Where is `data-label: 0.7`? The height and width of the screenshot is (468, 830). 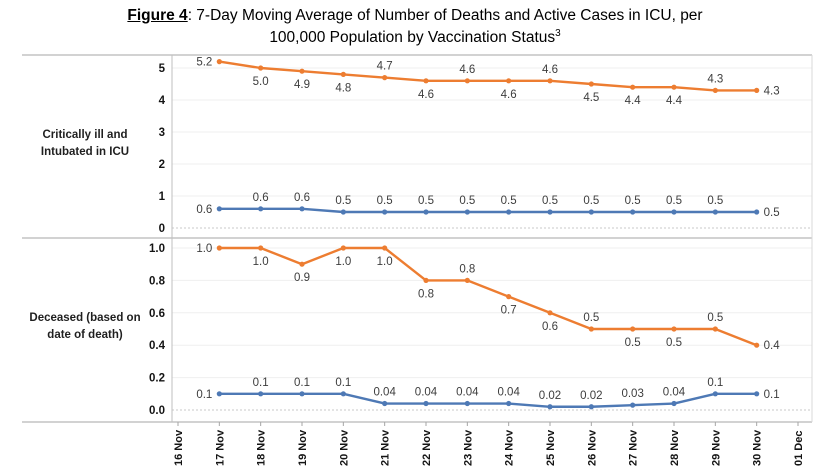 data-label: 0.7 is located at coordinates (509, 311).